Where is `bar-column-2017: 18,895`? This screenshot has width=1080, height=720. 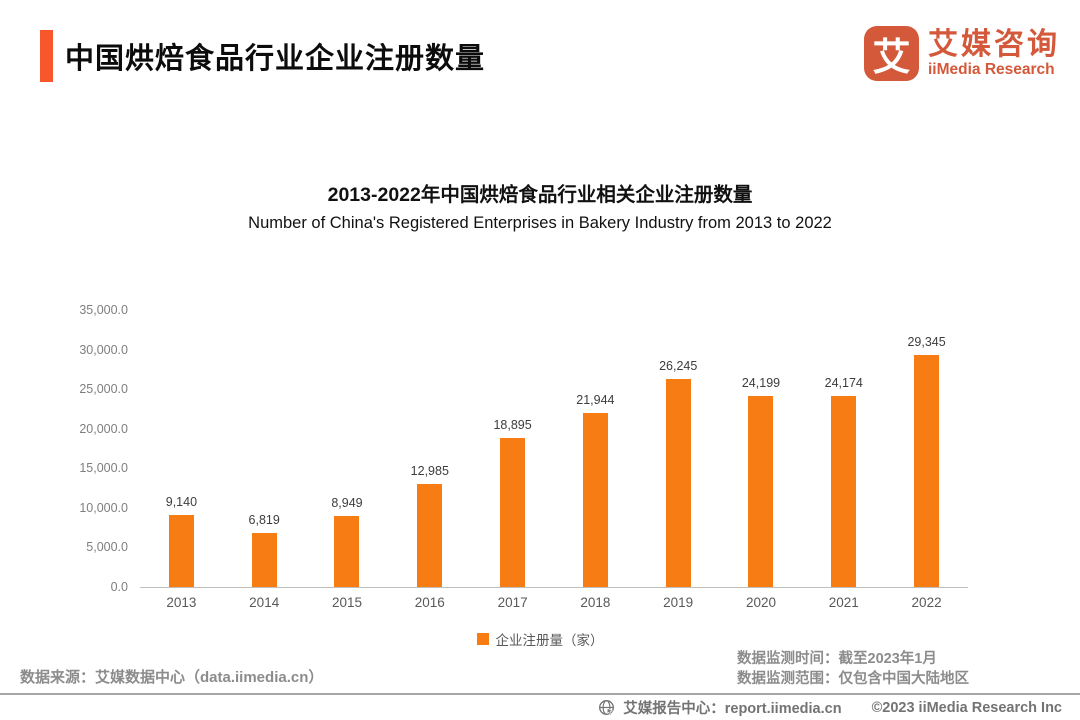 bar-column-2017: 18,895 is located at coordinates (512, 502).